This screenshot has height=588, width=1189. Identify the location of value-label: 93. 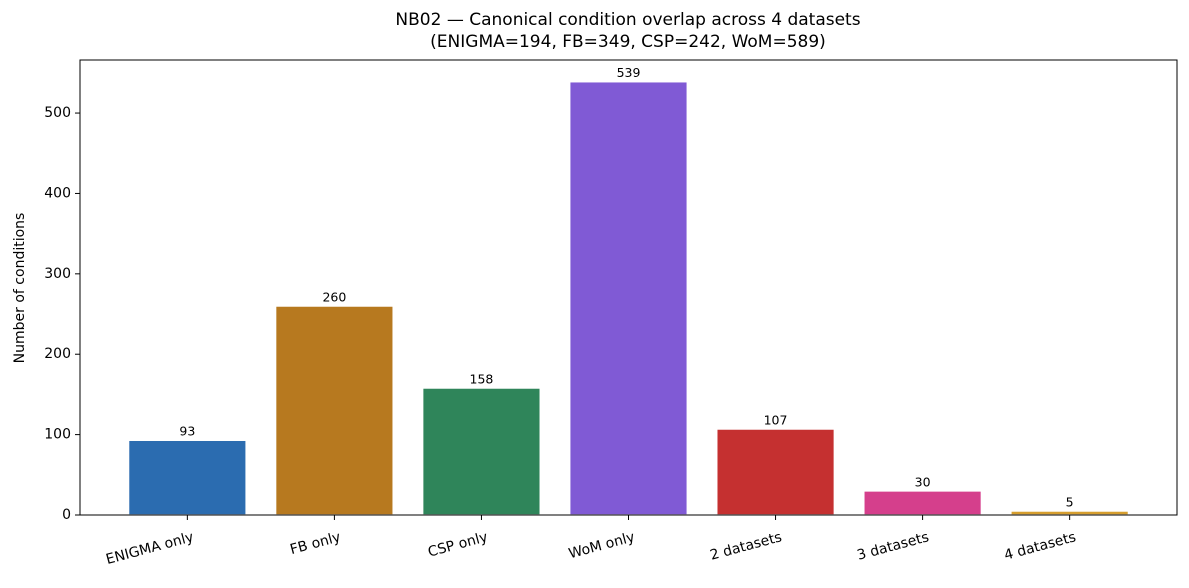
(187, 431).